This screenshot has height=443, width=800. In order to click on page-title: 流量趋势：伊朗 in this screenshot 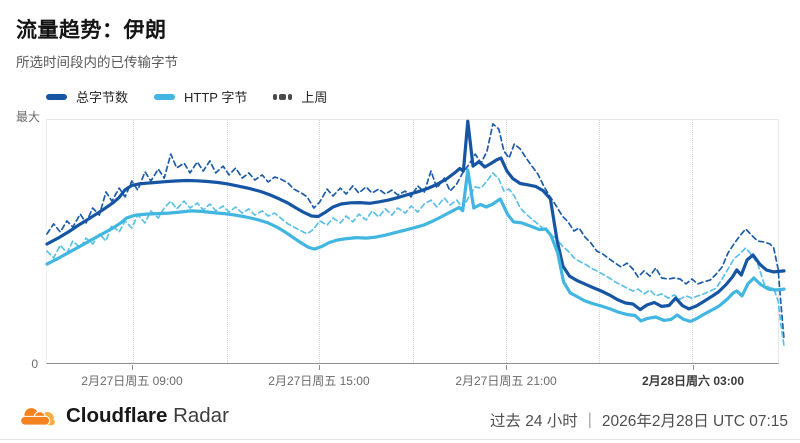, I will do `click(91, 30)`.